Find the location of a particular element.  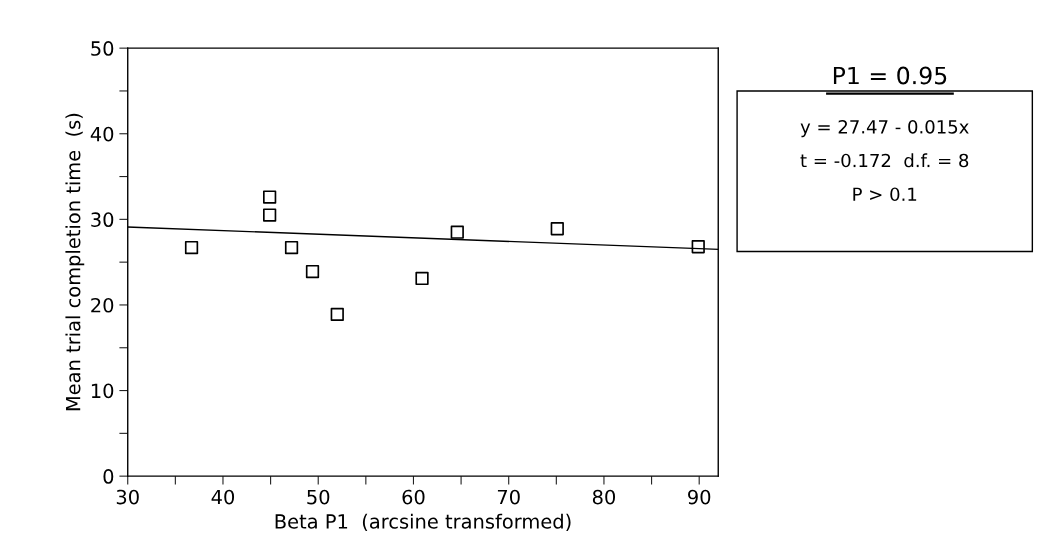

y-tick-label: 50 is located at coordinates (102, 48).